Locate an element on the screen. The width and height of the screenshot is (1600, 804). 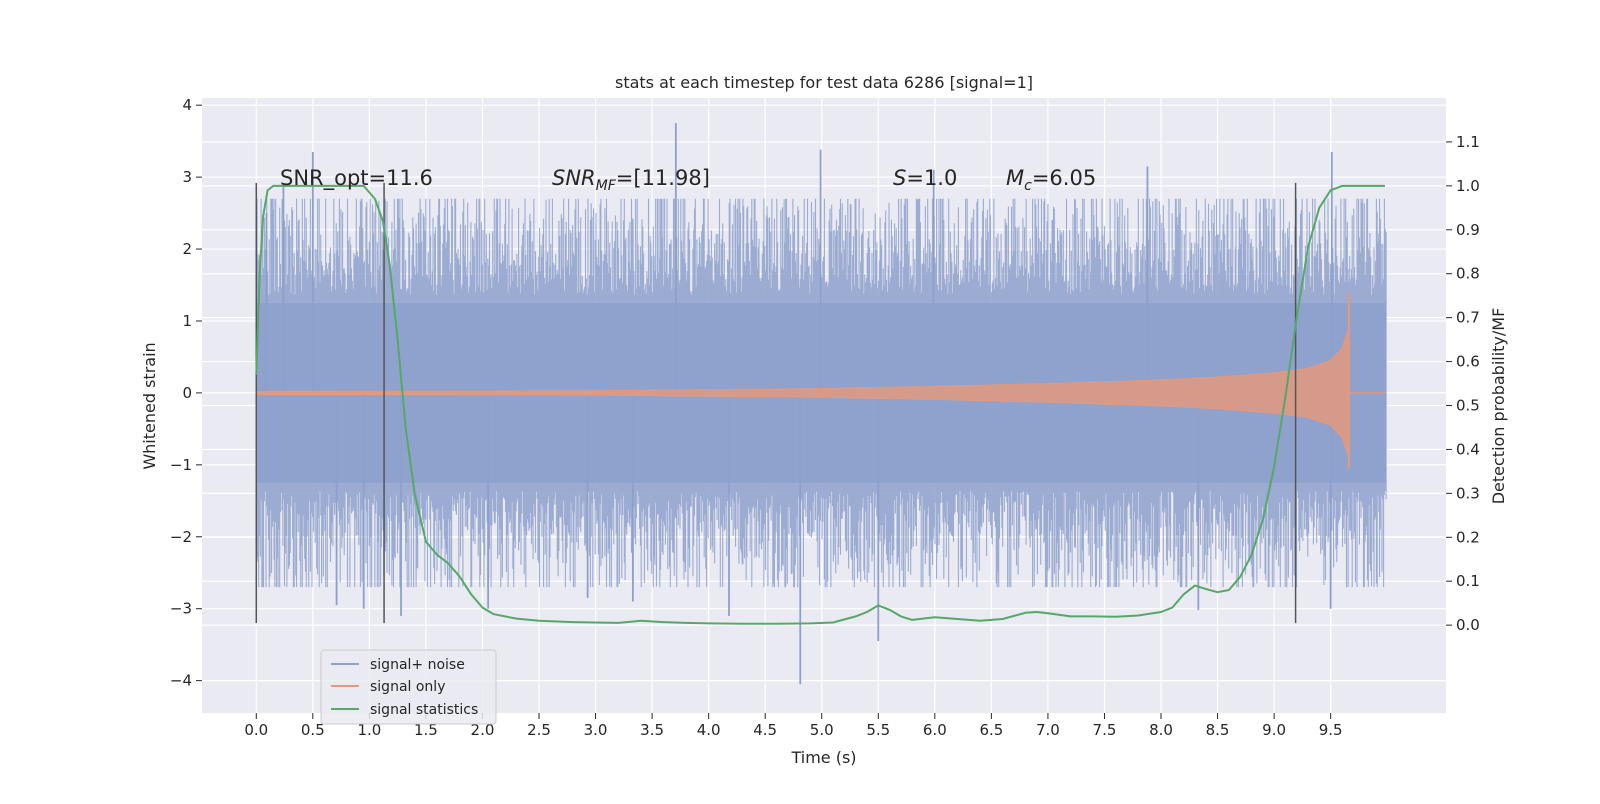
y-right-tick-label: 0.6 is located at coordinates (1468, 362).